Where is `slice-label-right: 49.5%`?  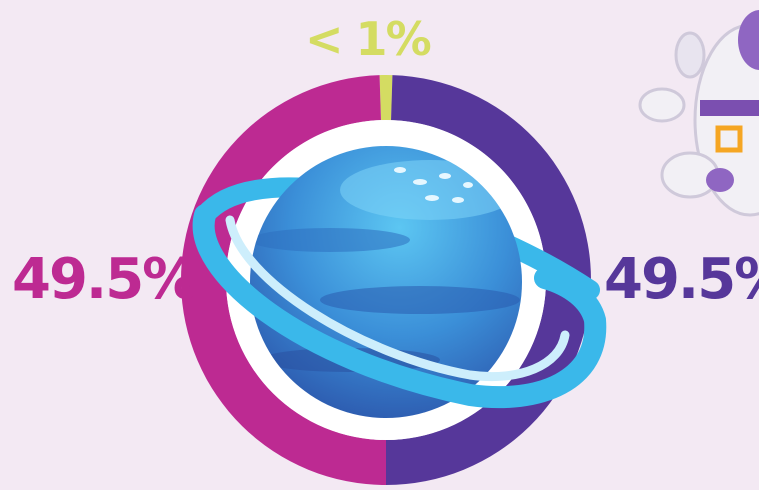
slice-label-right: 49.5% is located at coordinates (681, 279).